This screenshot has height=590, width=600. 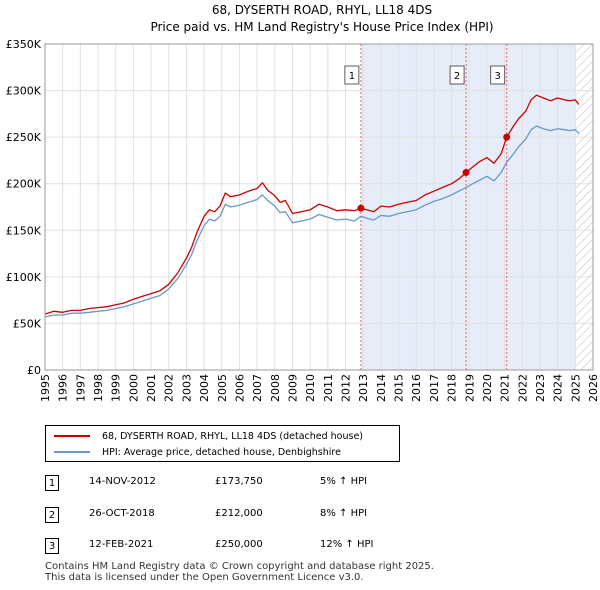 What do you see at coordinates (121, 544) in the screenshot?
I see `transaction-date: 12-FEB-2021` at bounding box center [121, 544].